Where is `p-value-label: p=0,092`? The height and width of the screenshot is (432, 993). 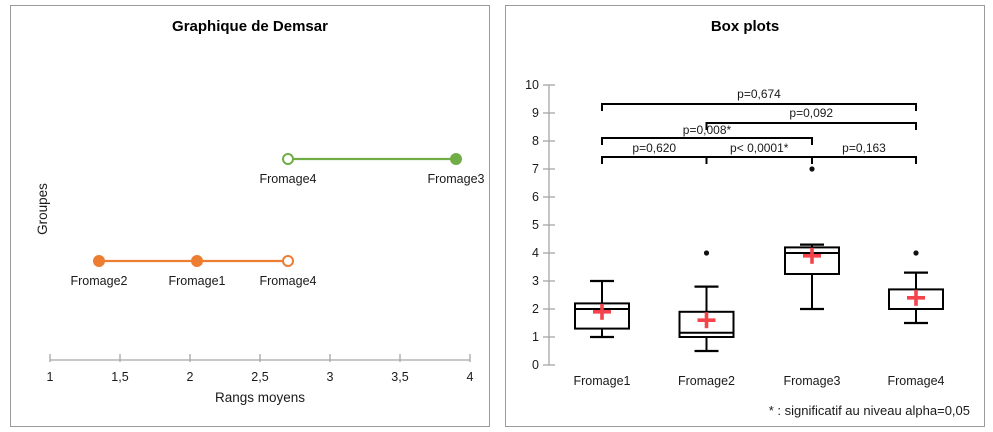 p-value-label: p=0,092 is located at coordinates (811, 113).